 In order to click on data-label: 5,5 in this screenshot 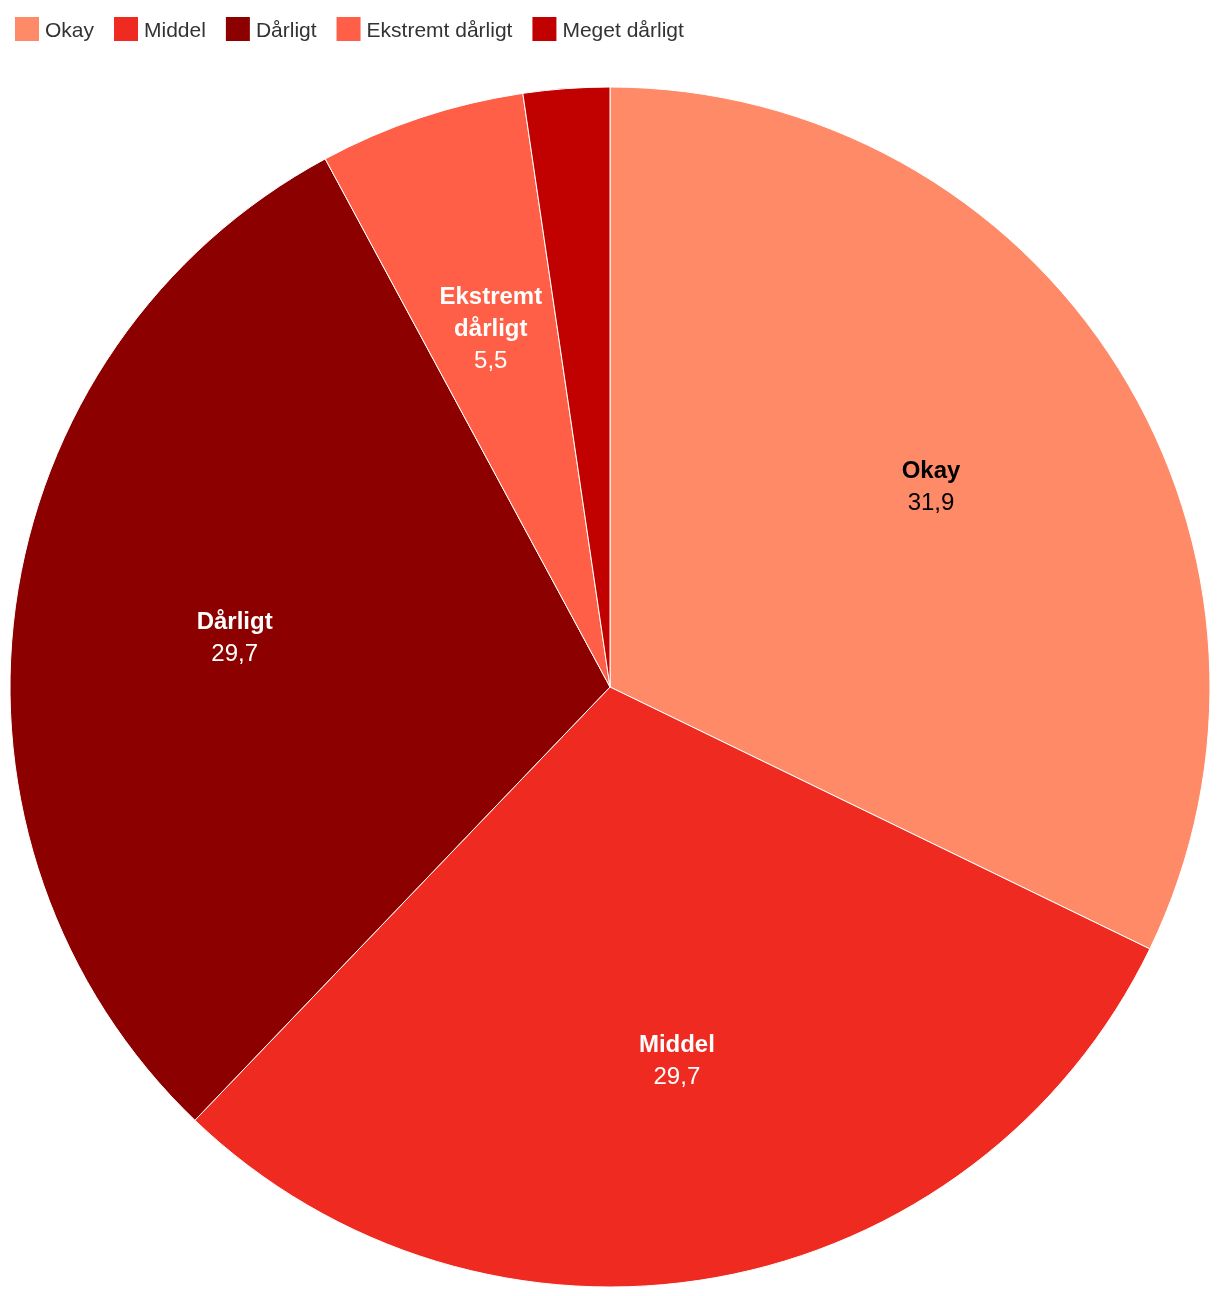, I will do `click(491, 359)`.